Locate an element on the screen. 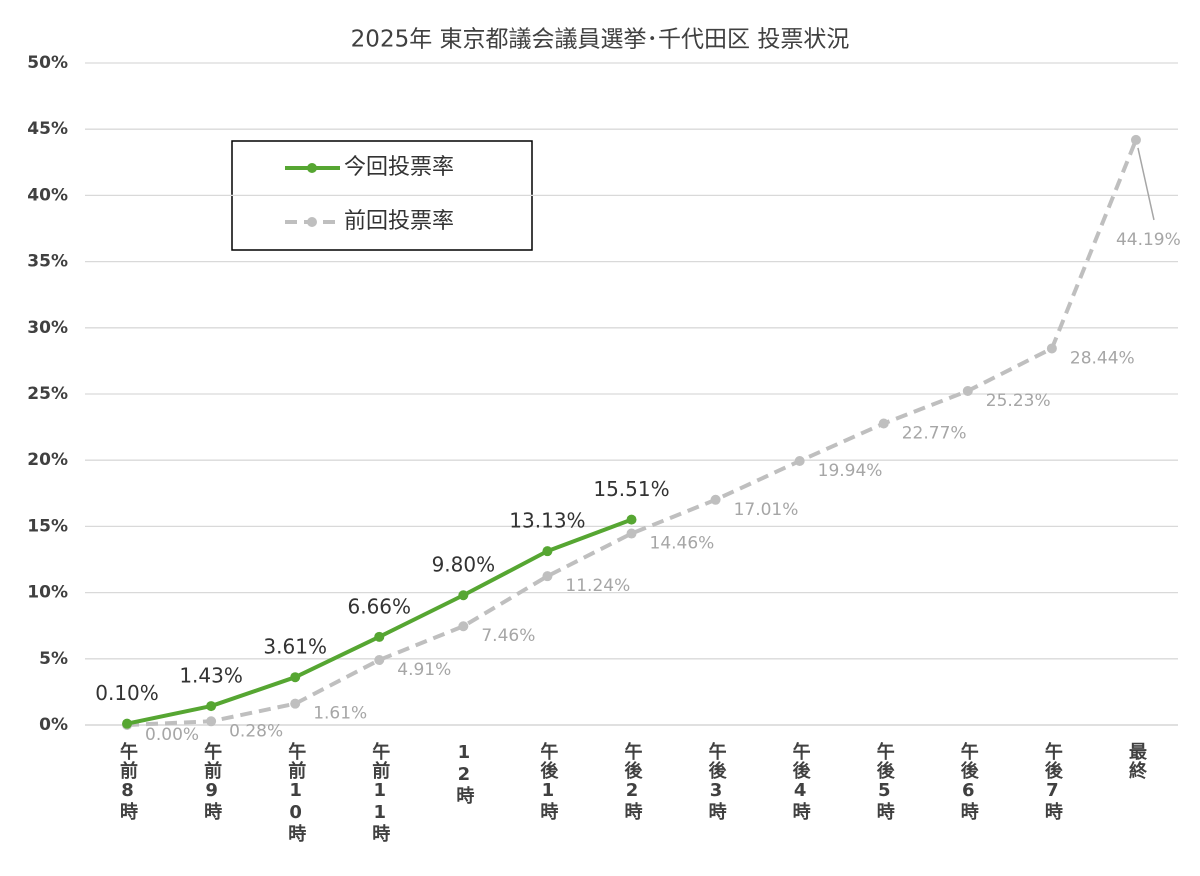 Image resolution: width=1200 pixels, height=876 pixels. y-tick-label: 20% is located at coordinates (47, 460).